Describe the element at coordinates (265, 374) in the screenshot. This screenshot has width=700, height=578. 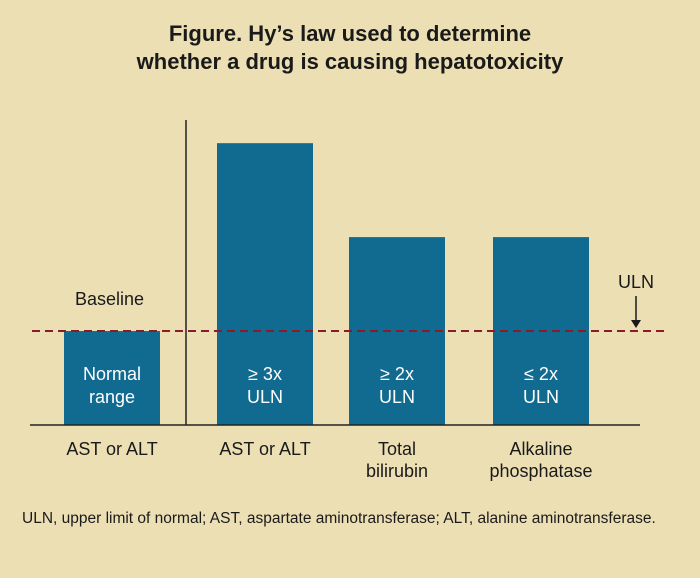
I see `bar-2-label-line-1: ≥ 3x` at that location.